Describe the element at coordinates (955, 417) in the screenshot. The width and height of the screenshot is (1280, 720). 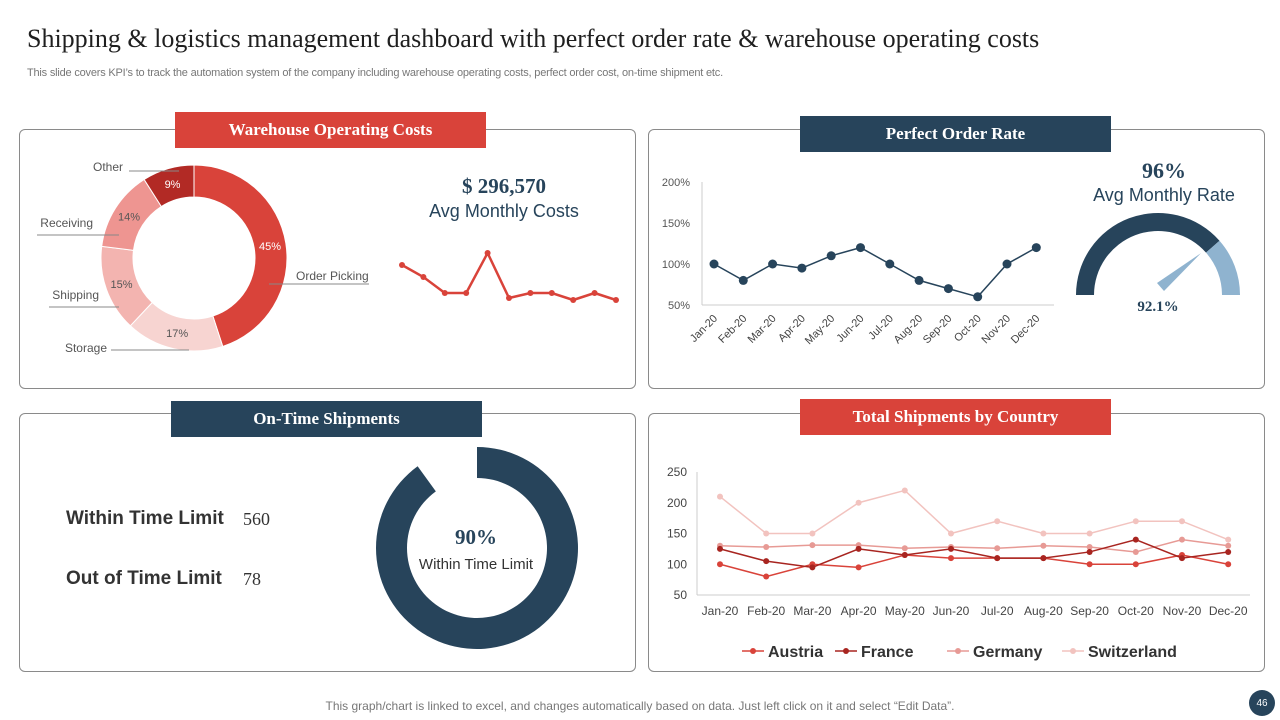
I see `country-shipments-banner: Total Shipments by Country` at that location.